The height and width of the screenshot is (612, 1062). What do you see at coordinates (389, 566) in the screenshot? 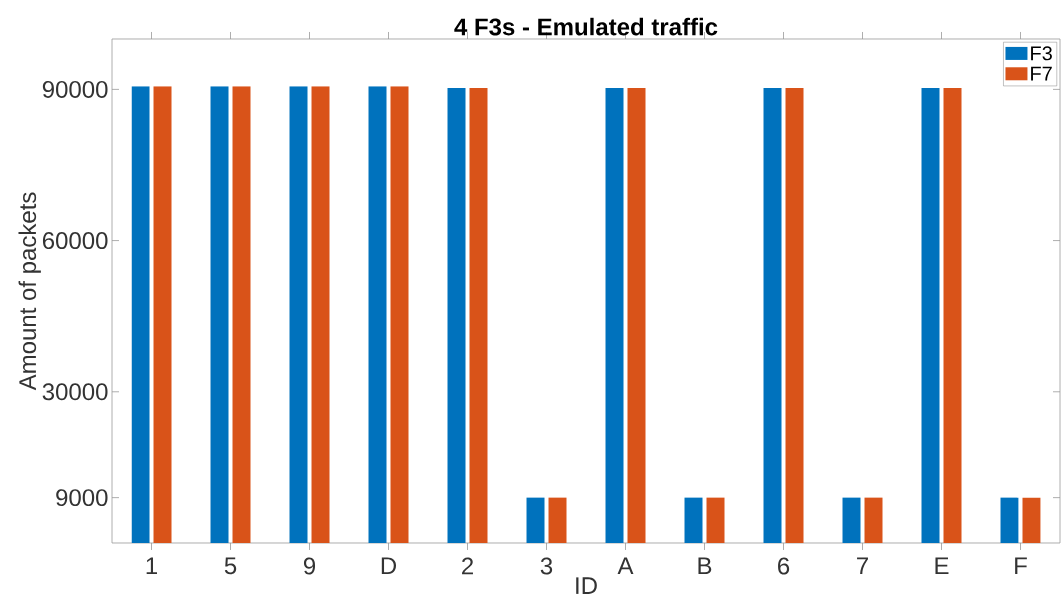
I see `x-tick-label: D` at bounding box center [389, 566].